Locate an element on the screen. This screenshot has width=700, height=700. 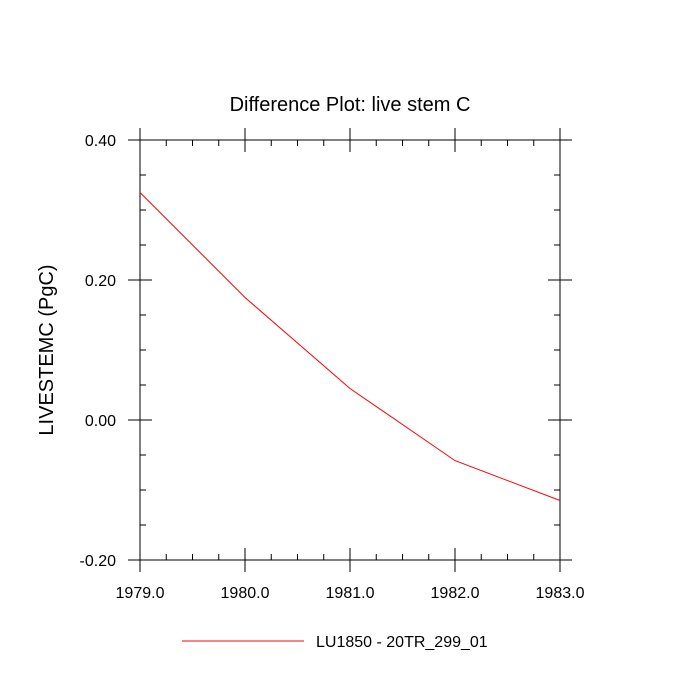
x-tick-label: 1983.0 is located at coordinates (560, 593).